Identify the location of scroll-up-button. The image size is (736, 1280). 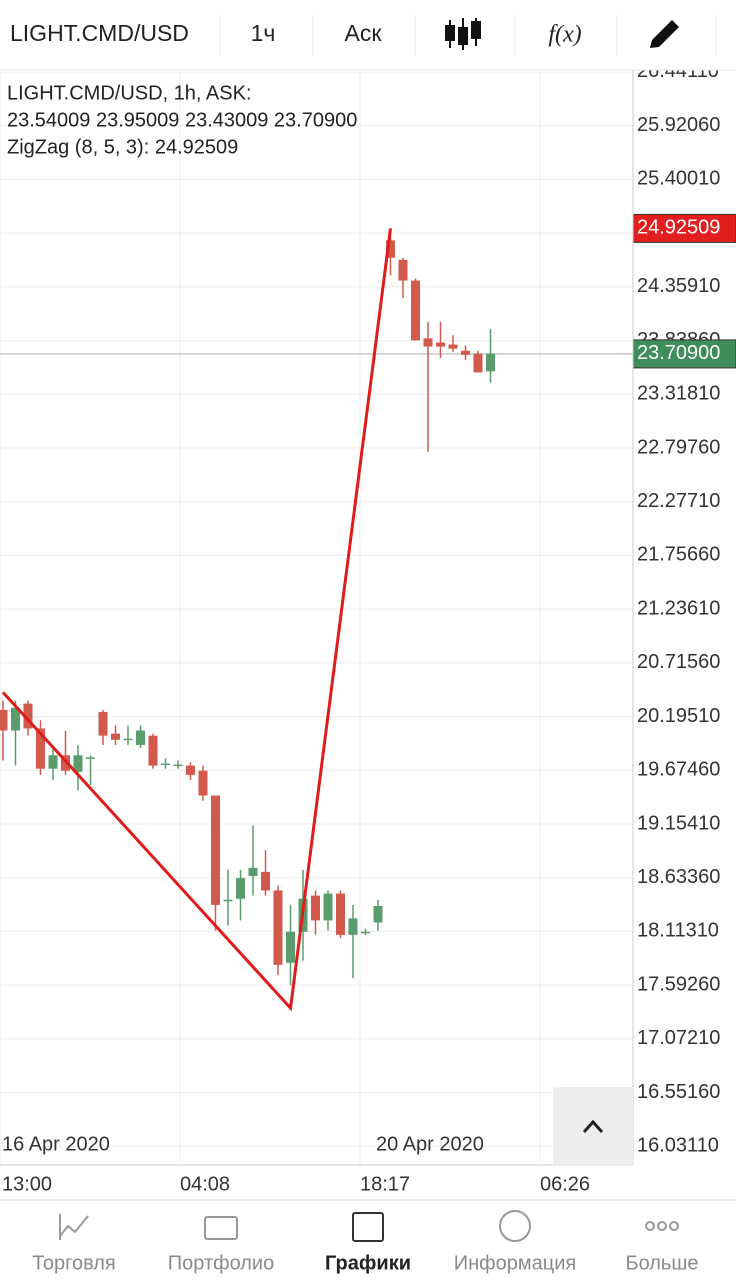
(593, 1126).